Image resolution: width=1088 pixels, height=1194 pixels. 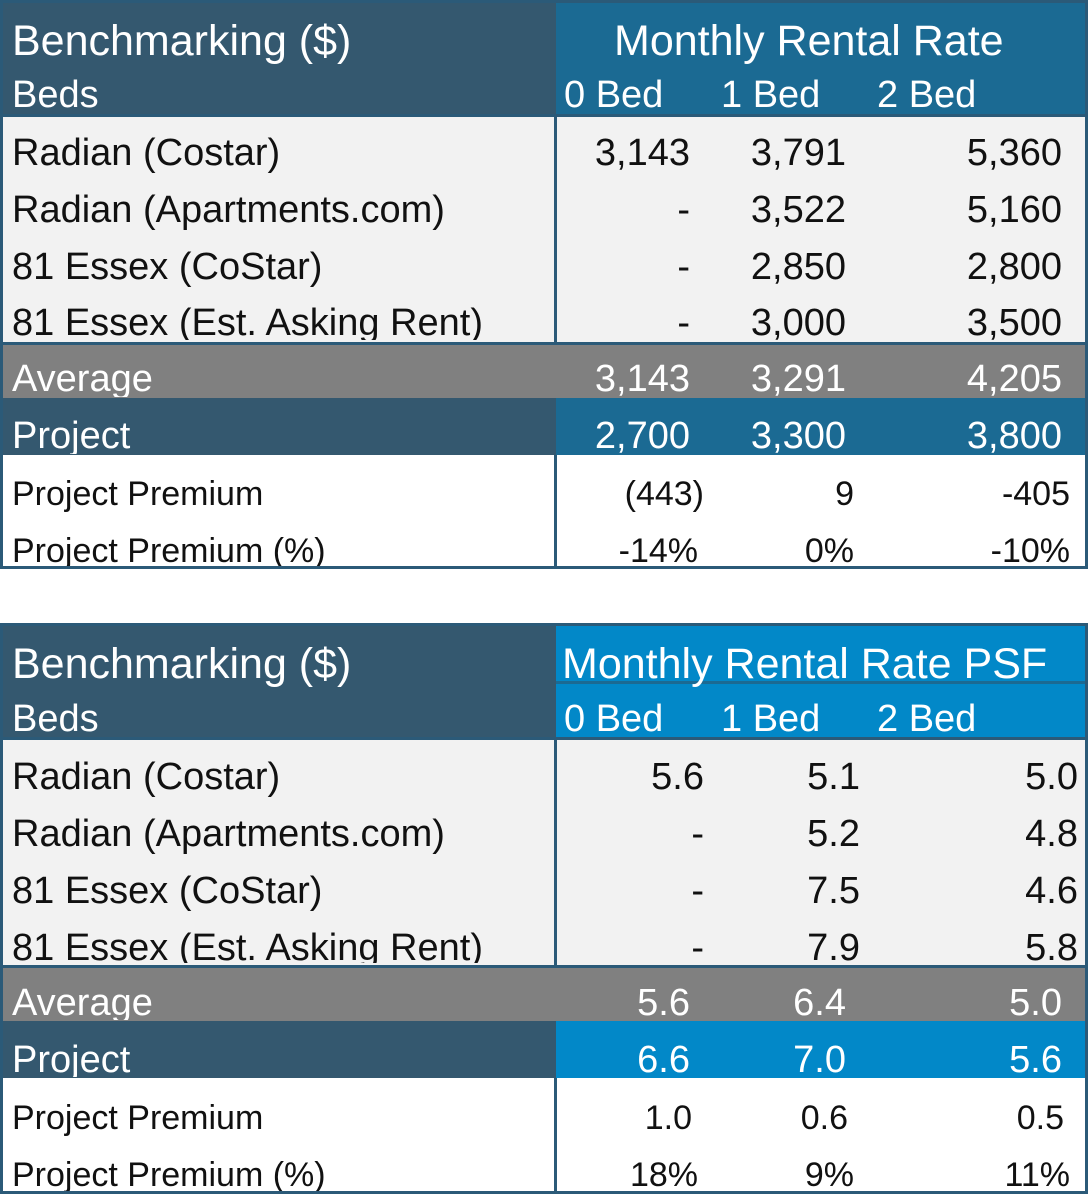 I want to click on premium-pct-row: Project Premium (%) 18% 9% 11%, so click(x=544, y=1168).